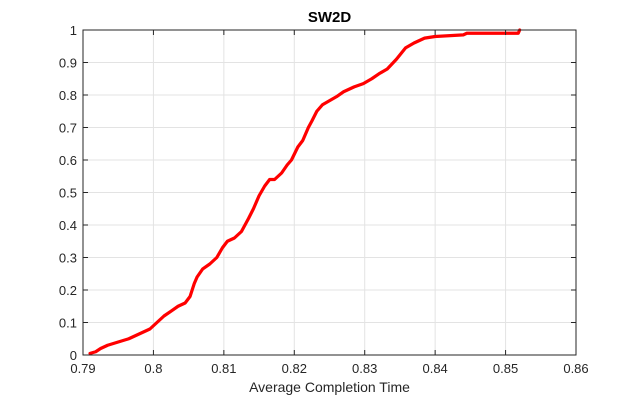 The image size is (636, 400). What do you see at coordinates (73, 30) in the screenshot?
I see `y-tick-label: 1` at bounding box center [73, 30].